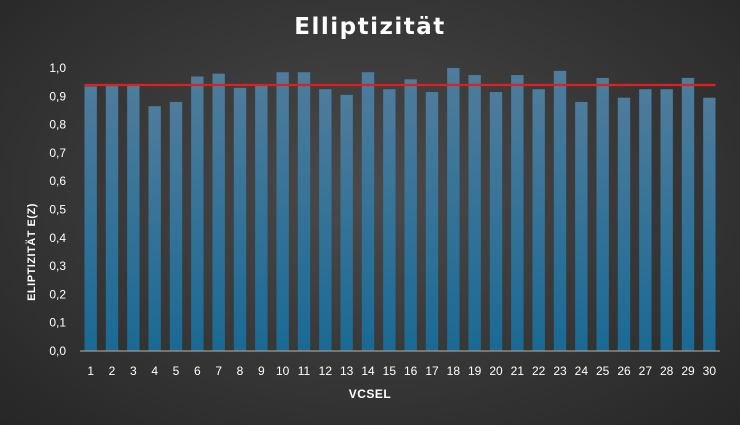 This screenshot has width=740, height=425. What do you see at coordinates (646, 371) in the screenshot?
I see `x-tick-label: 27` at bounding box center [646, 371].